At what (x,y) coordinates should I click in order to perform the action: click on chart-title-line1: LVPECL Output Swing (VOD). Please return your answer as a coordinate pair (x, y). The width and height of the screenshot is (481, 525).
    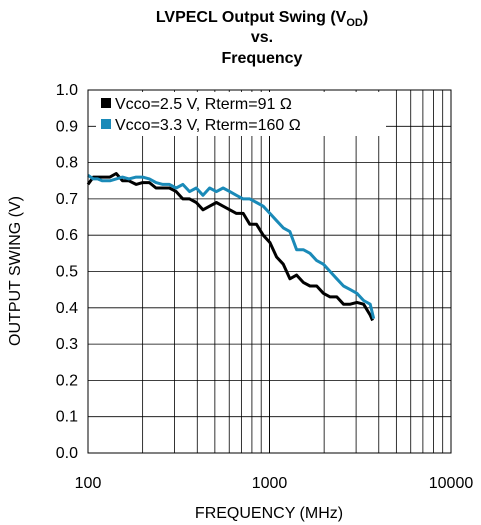
    Looking at the image, I should click on (262, 19).